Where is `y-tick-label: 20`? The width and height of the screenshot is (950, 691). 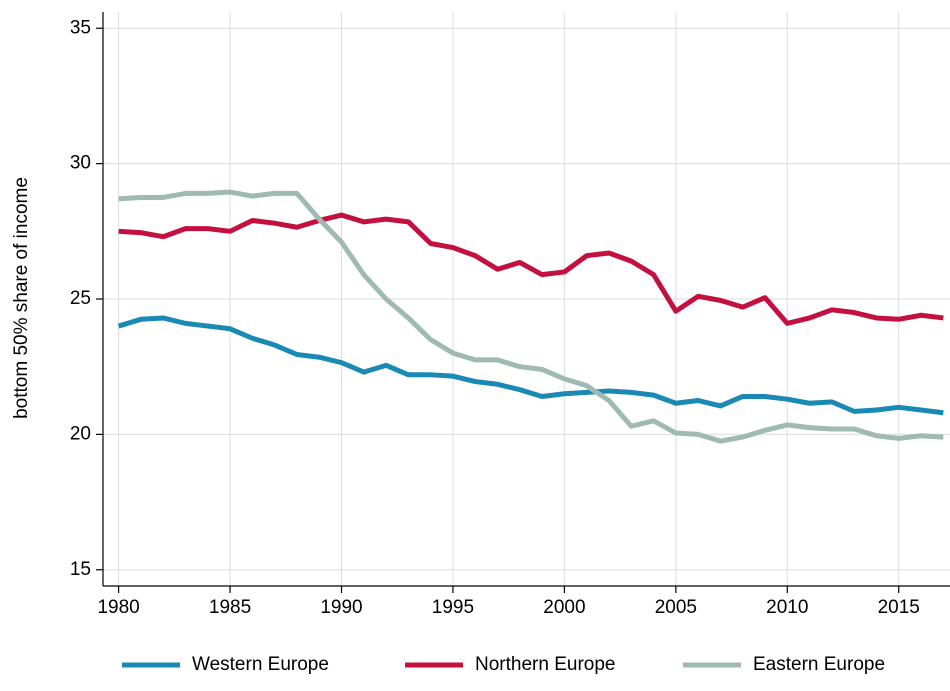
y-tick-label: 20 is located at coordinates (80, 433).